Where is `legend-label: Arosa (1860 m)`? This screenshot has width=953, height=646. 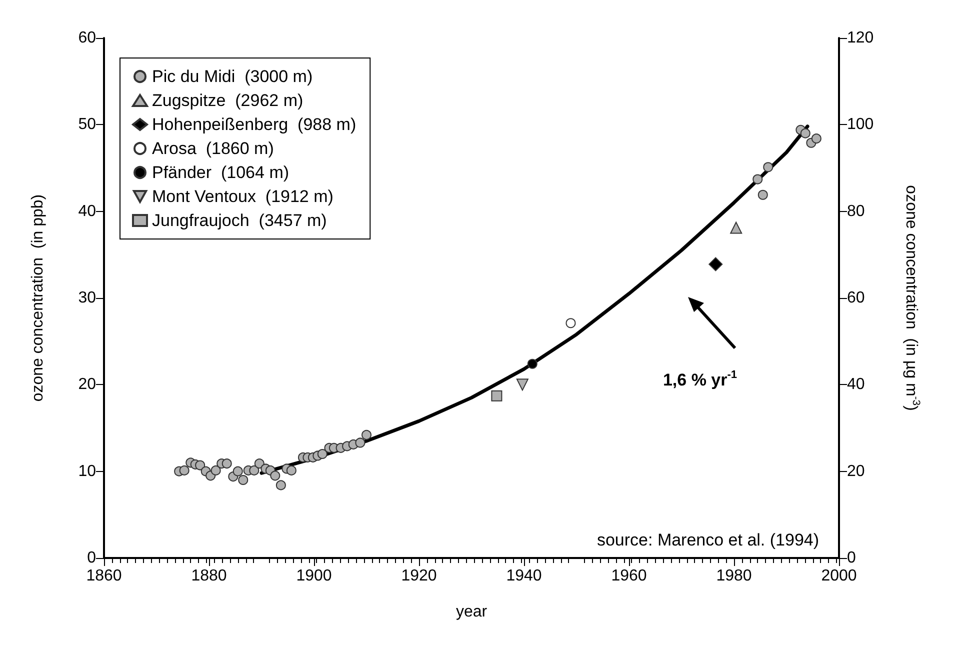
legend-label: Arosa (1860 m) is located at coordinates (213, 148).